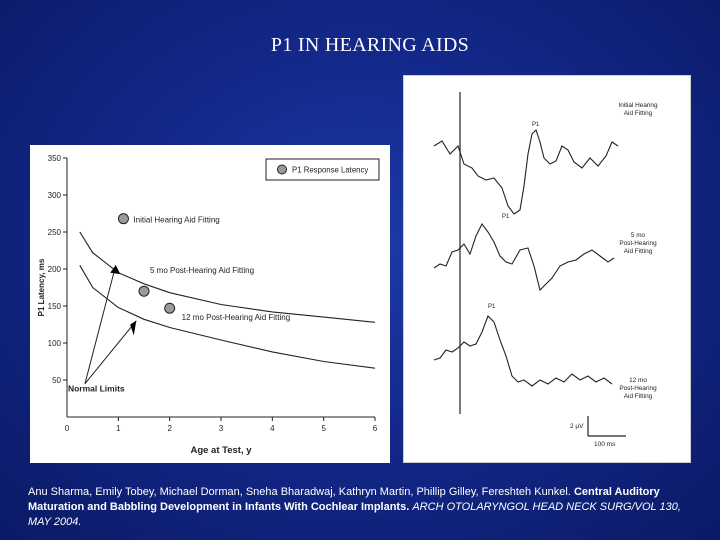 The width and height of the screenshot is (720, 540). Describe the element at coordinates (55, 232) in the screenshot. I see `y-tick-label: 250` at that location.